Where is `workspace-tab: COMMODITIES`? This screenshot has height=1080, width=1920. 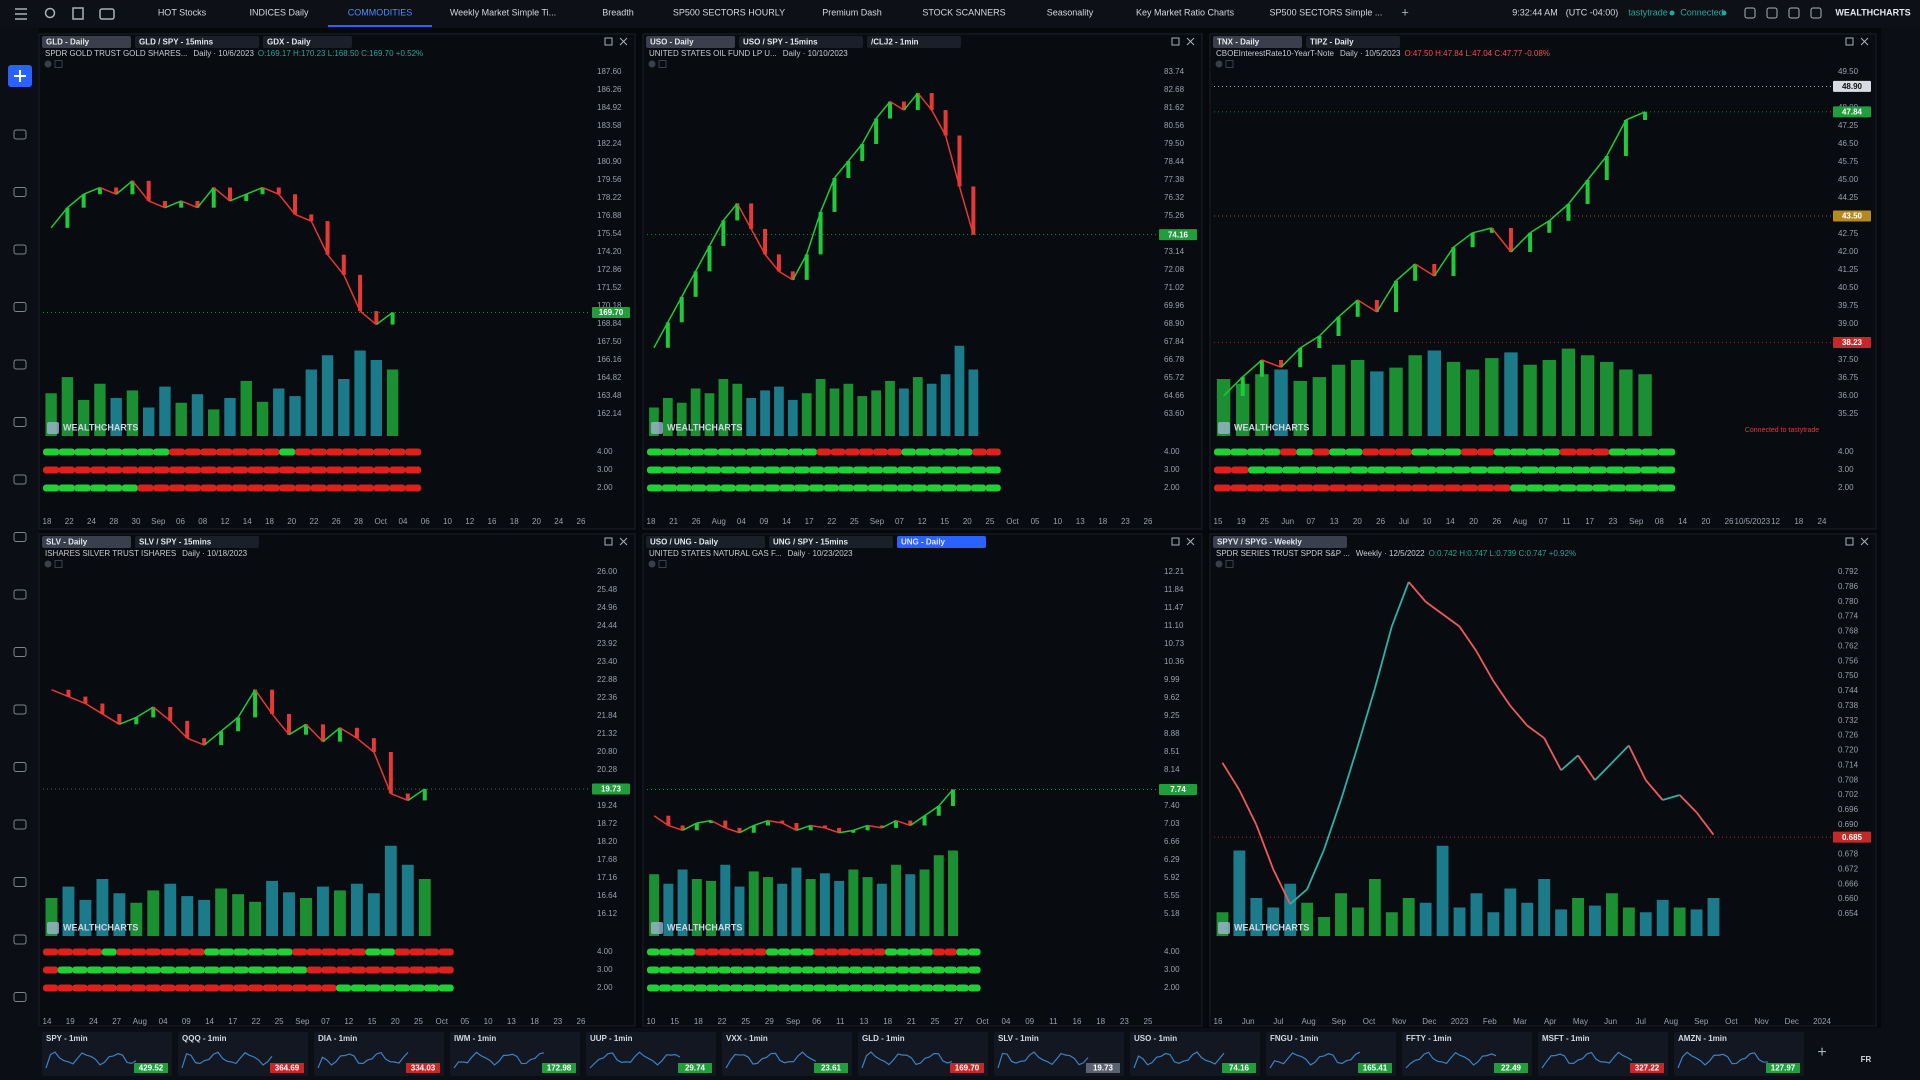
workspace-tab: COMMODITIES is located at coordinates (380, 12).